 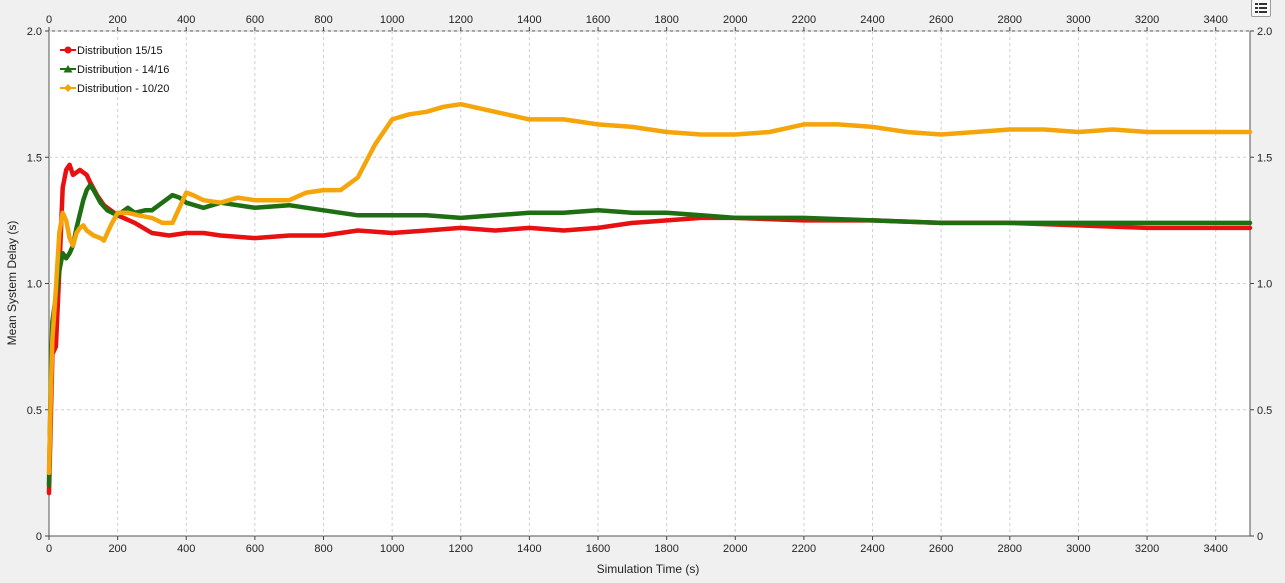 I want to click on y-right-tick-label: 0, so click(x=1260, y=537).